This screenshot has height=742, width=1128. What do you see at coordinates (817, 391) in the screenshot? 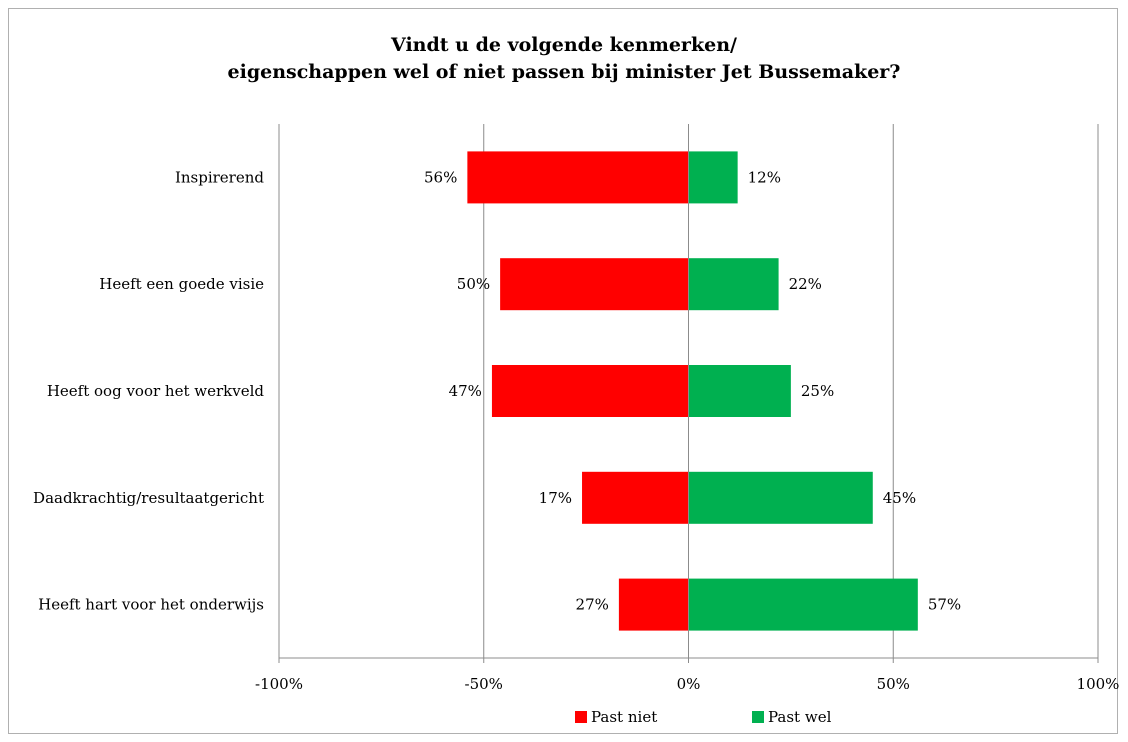
I see `value-label-past-wel-2: 25%` at bounding box center [817, 391].